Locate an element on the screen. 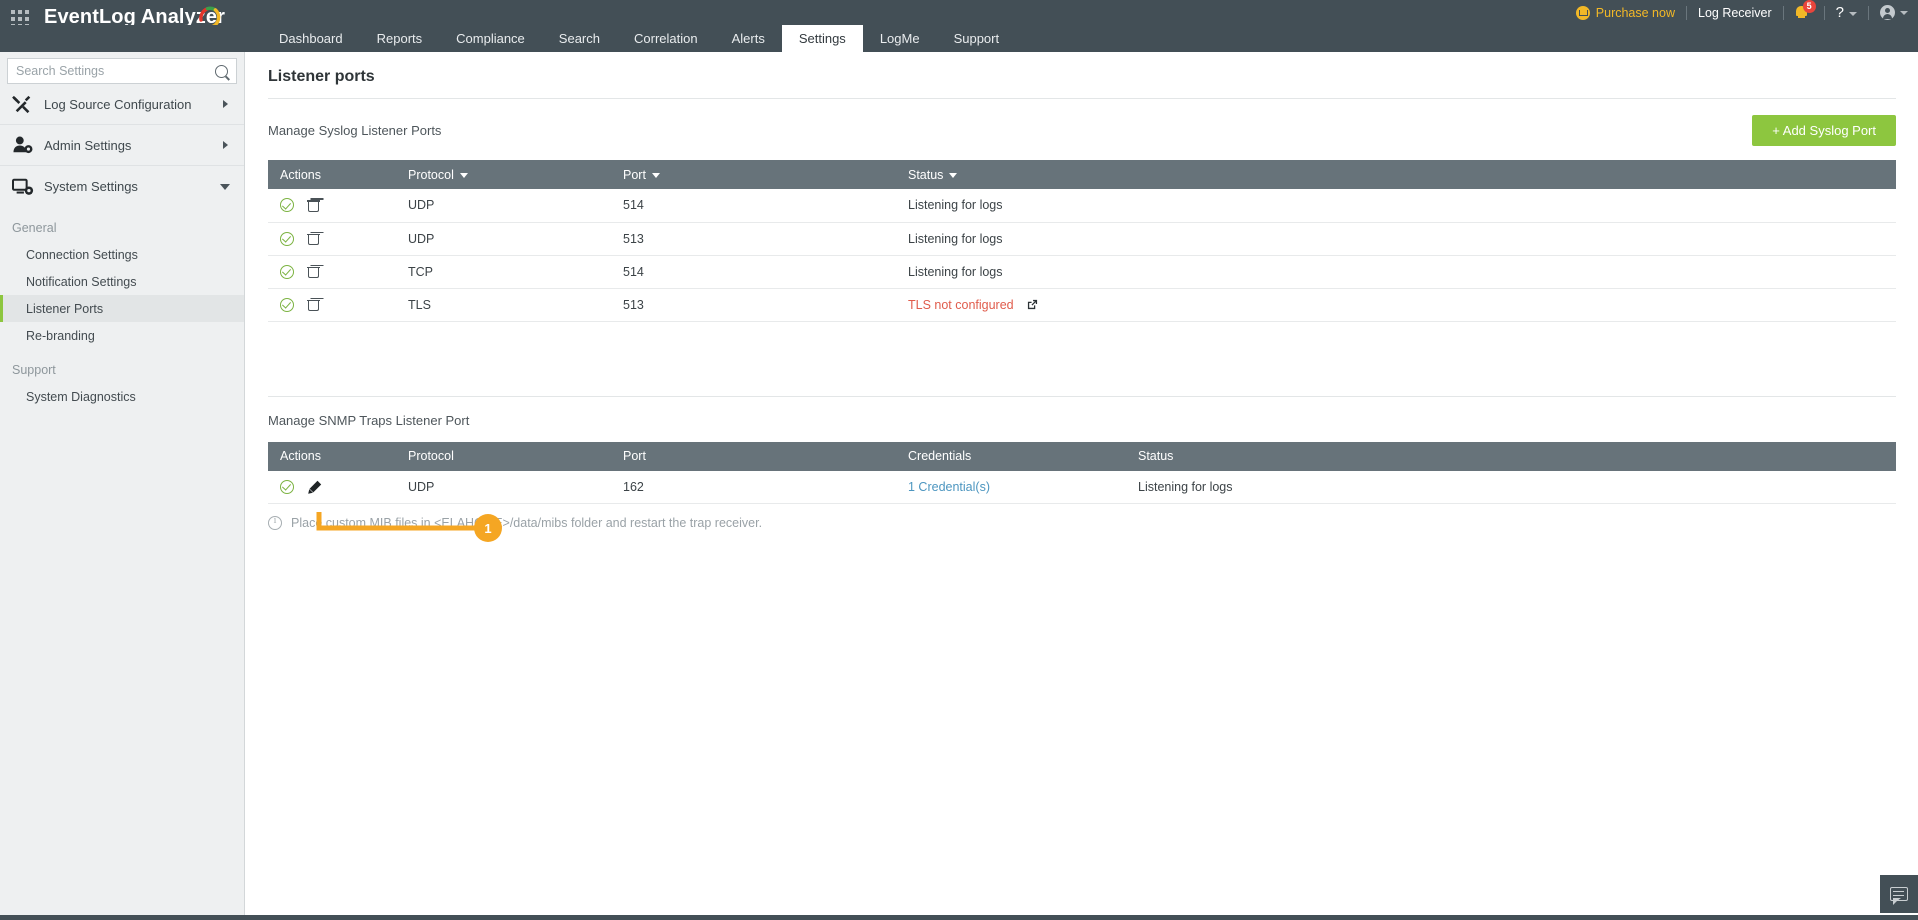  sidebar-group-log-source-configuration: Log Source Configuration is located at coordinates (122, 104).